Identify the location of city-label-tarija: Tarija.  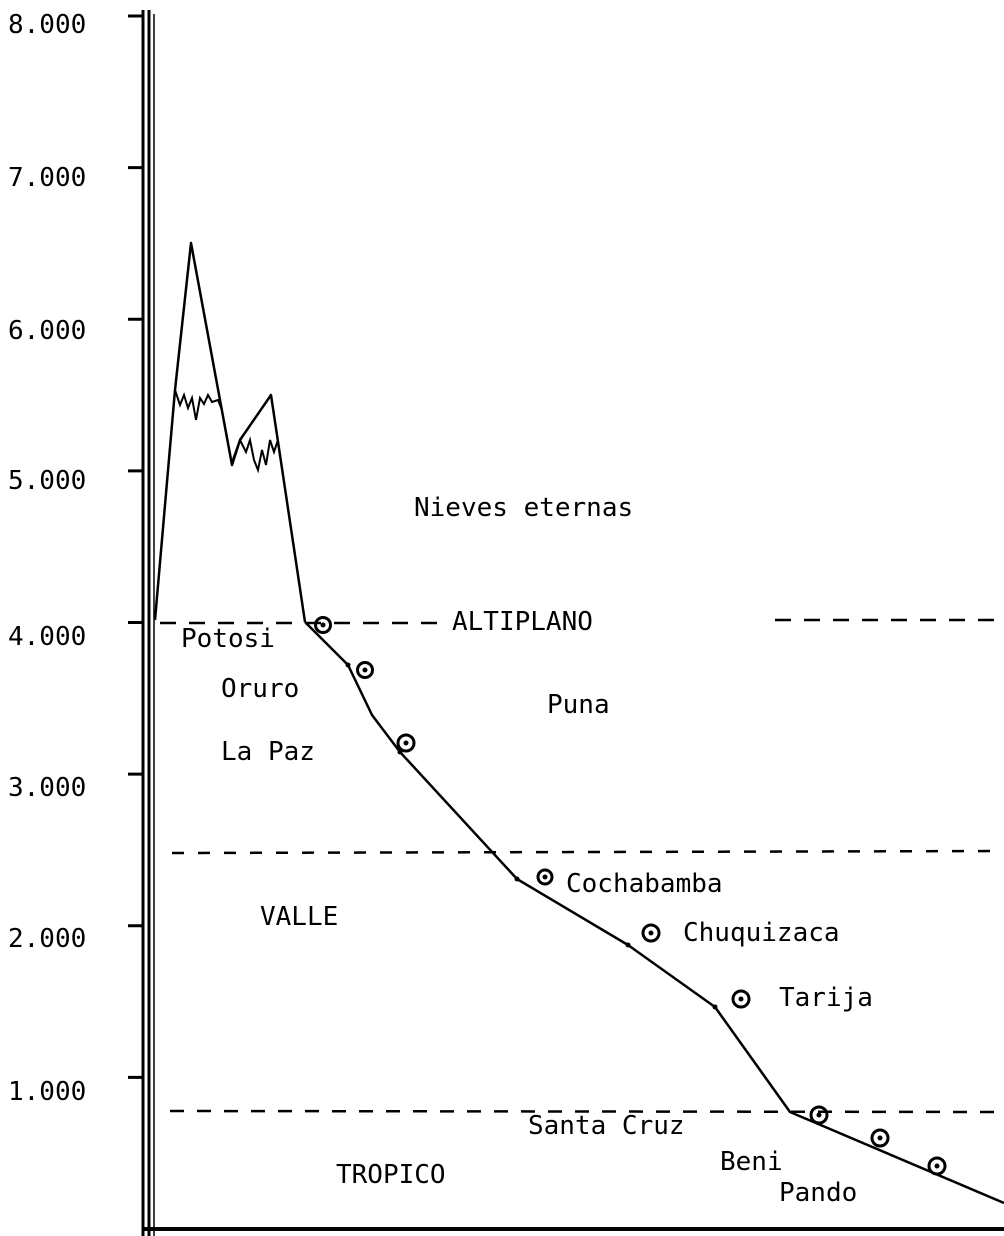
(826, 998).